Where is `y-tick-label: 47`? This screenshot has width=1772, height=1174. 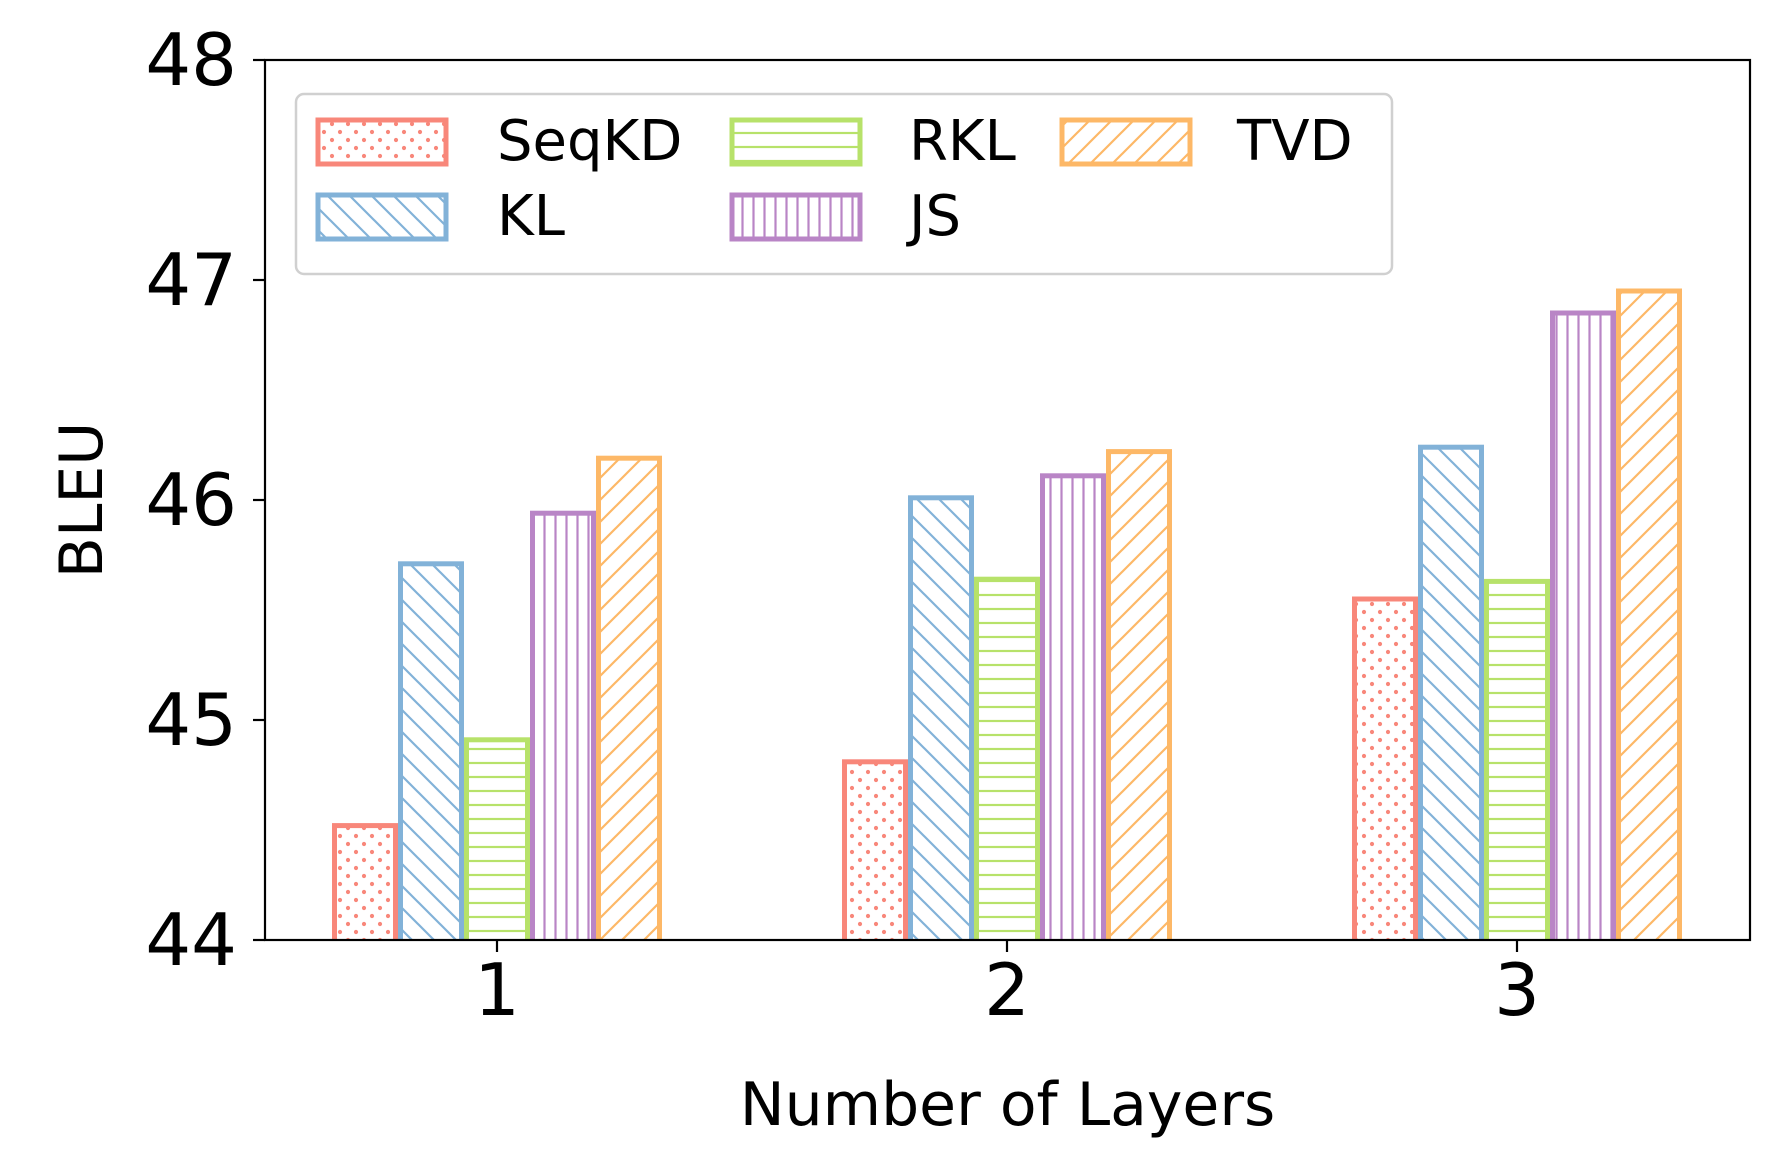
y-tick-label: 47 is located at coordinates (191, 280).